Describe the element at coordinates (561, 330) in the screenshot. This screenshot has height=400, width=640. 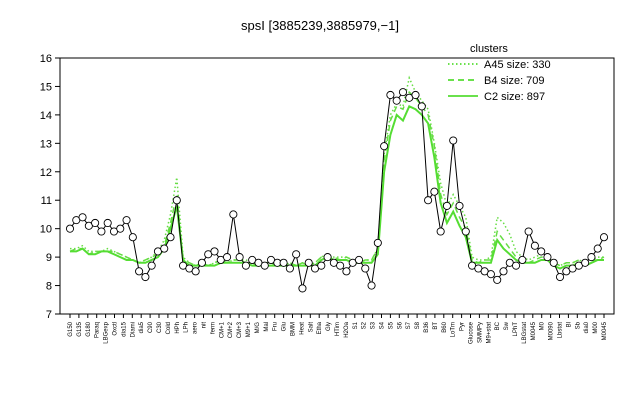
I see `x-tick-label: Lbstat` at that location.